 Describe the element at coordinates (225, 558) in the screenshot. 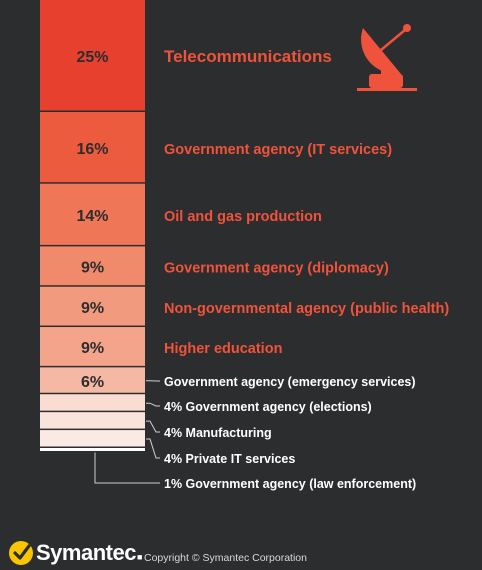

I see `copyright-text: Copyright © Symantec Corporation` at that location.